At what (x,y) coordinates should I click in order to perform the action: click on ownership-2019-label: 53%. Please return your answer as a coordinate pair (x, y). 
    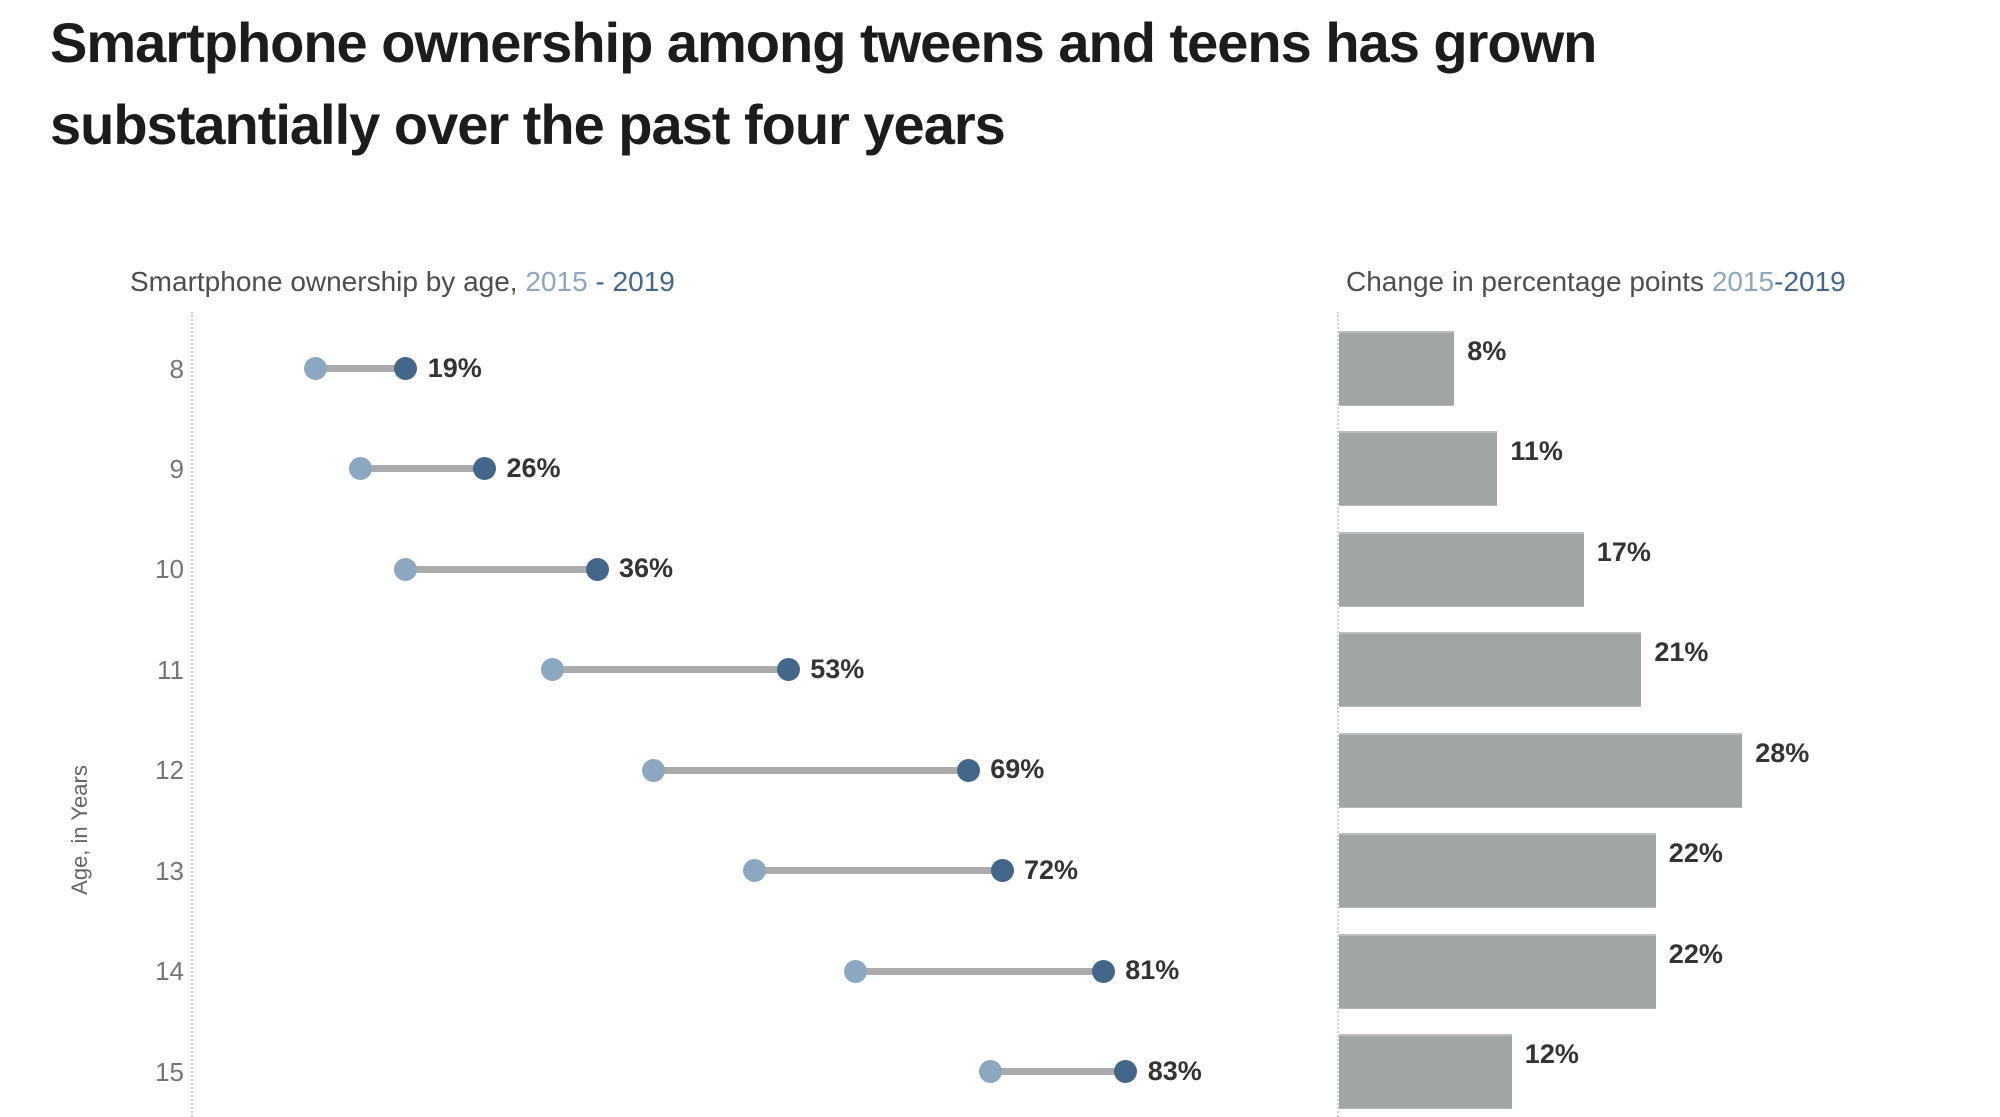
    Looking at the image, I should click on (837, 668).